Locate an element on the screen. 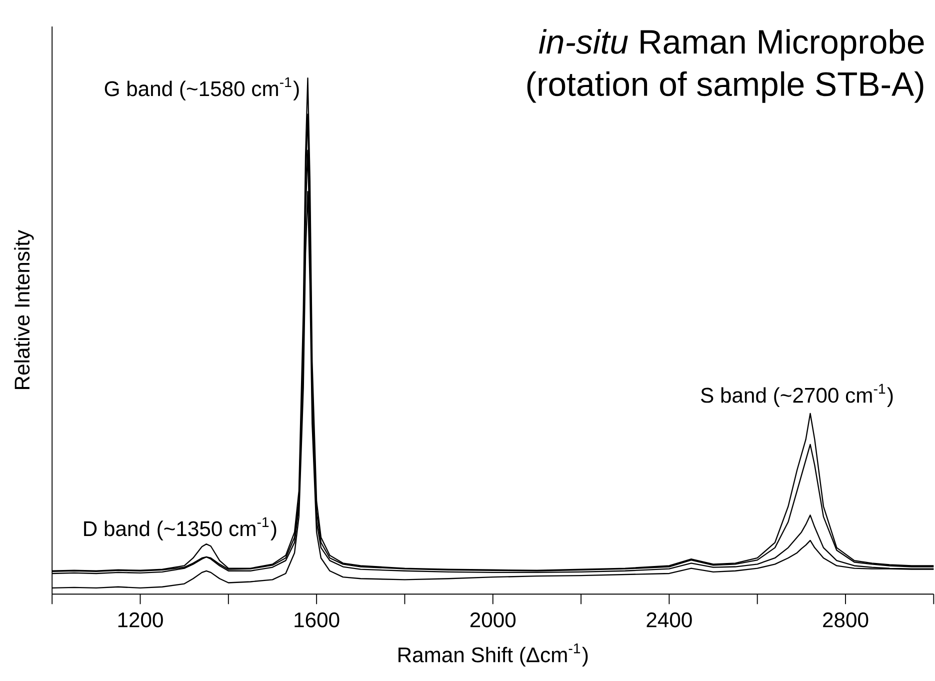  y-axis-title: Relative Intensity is located at coordinates (24, 310).